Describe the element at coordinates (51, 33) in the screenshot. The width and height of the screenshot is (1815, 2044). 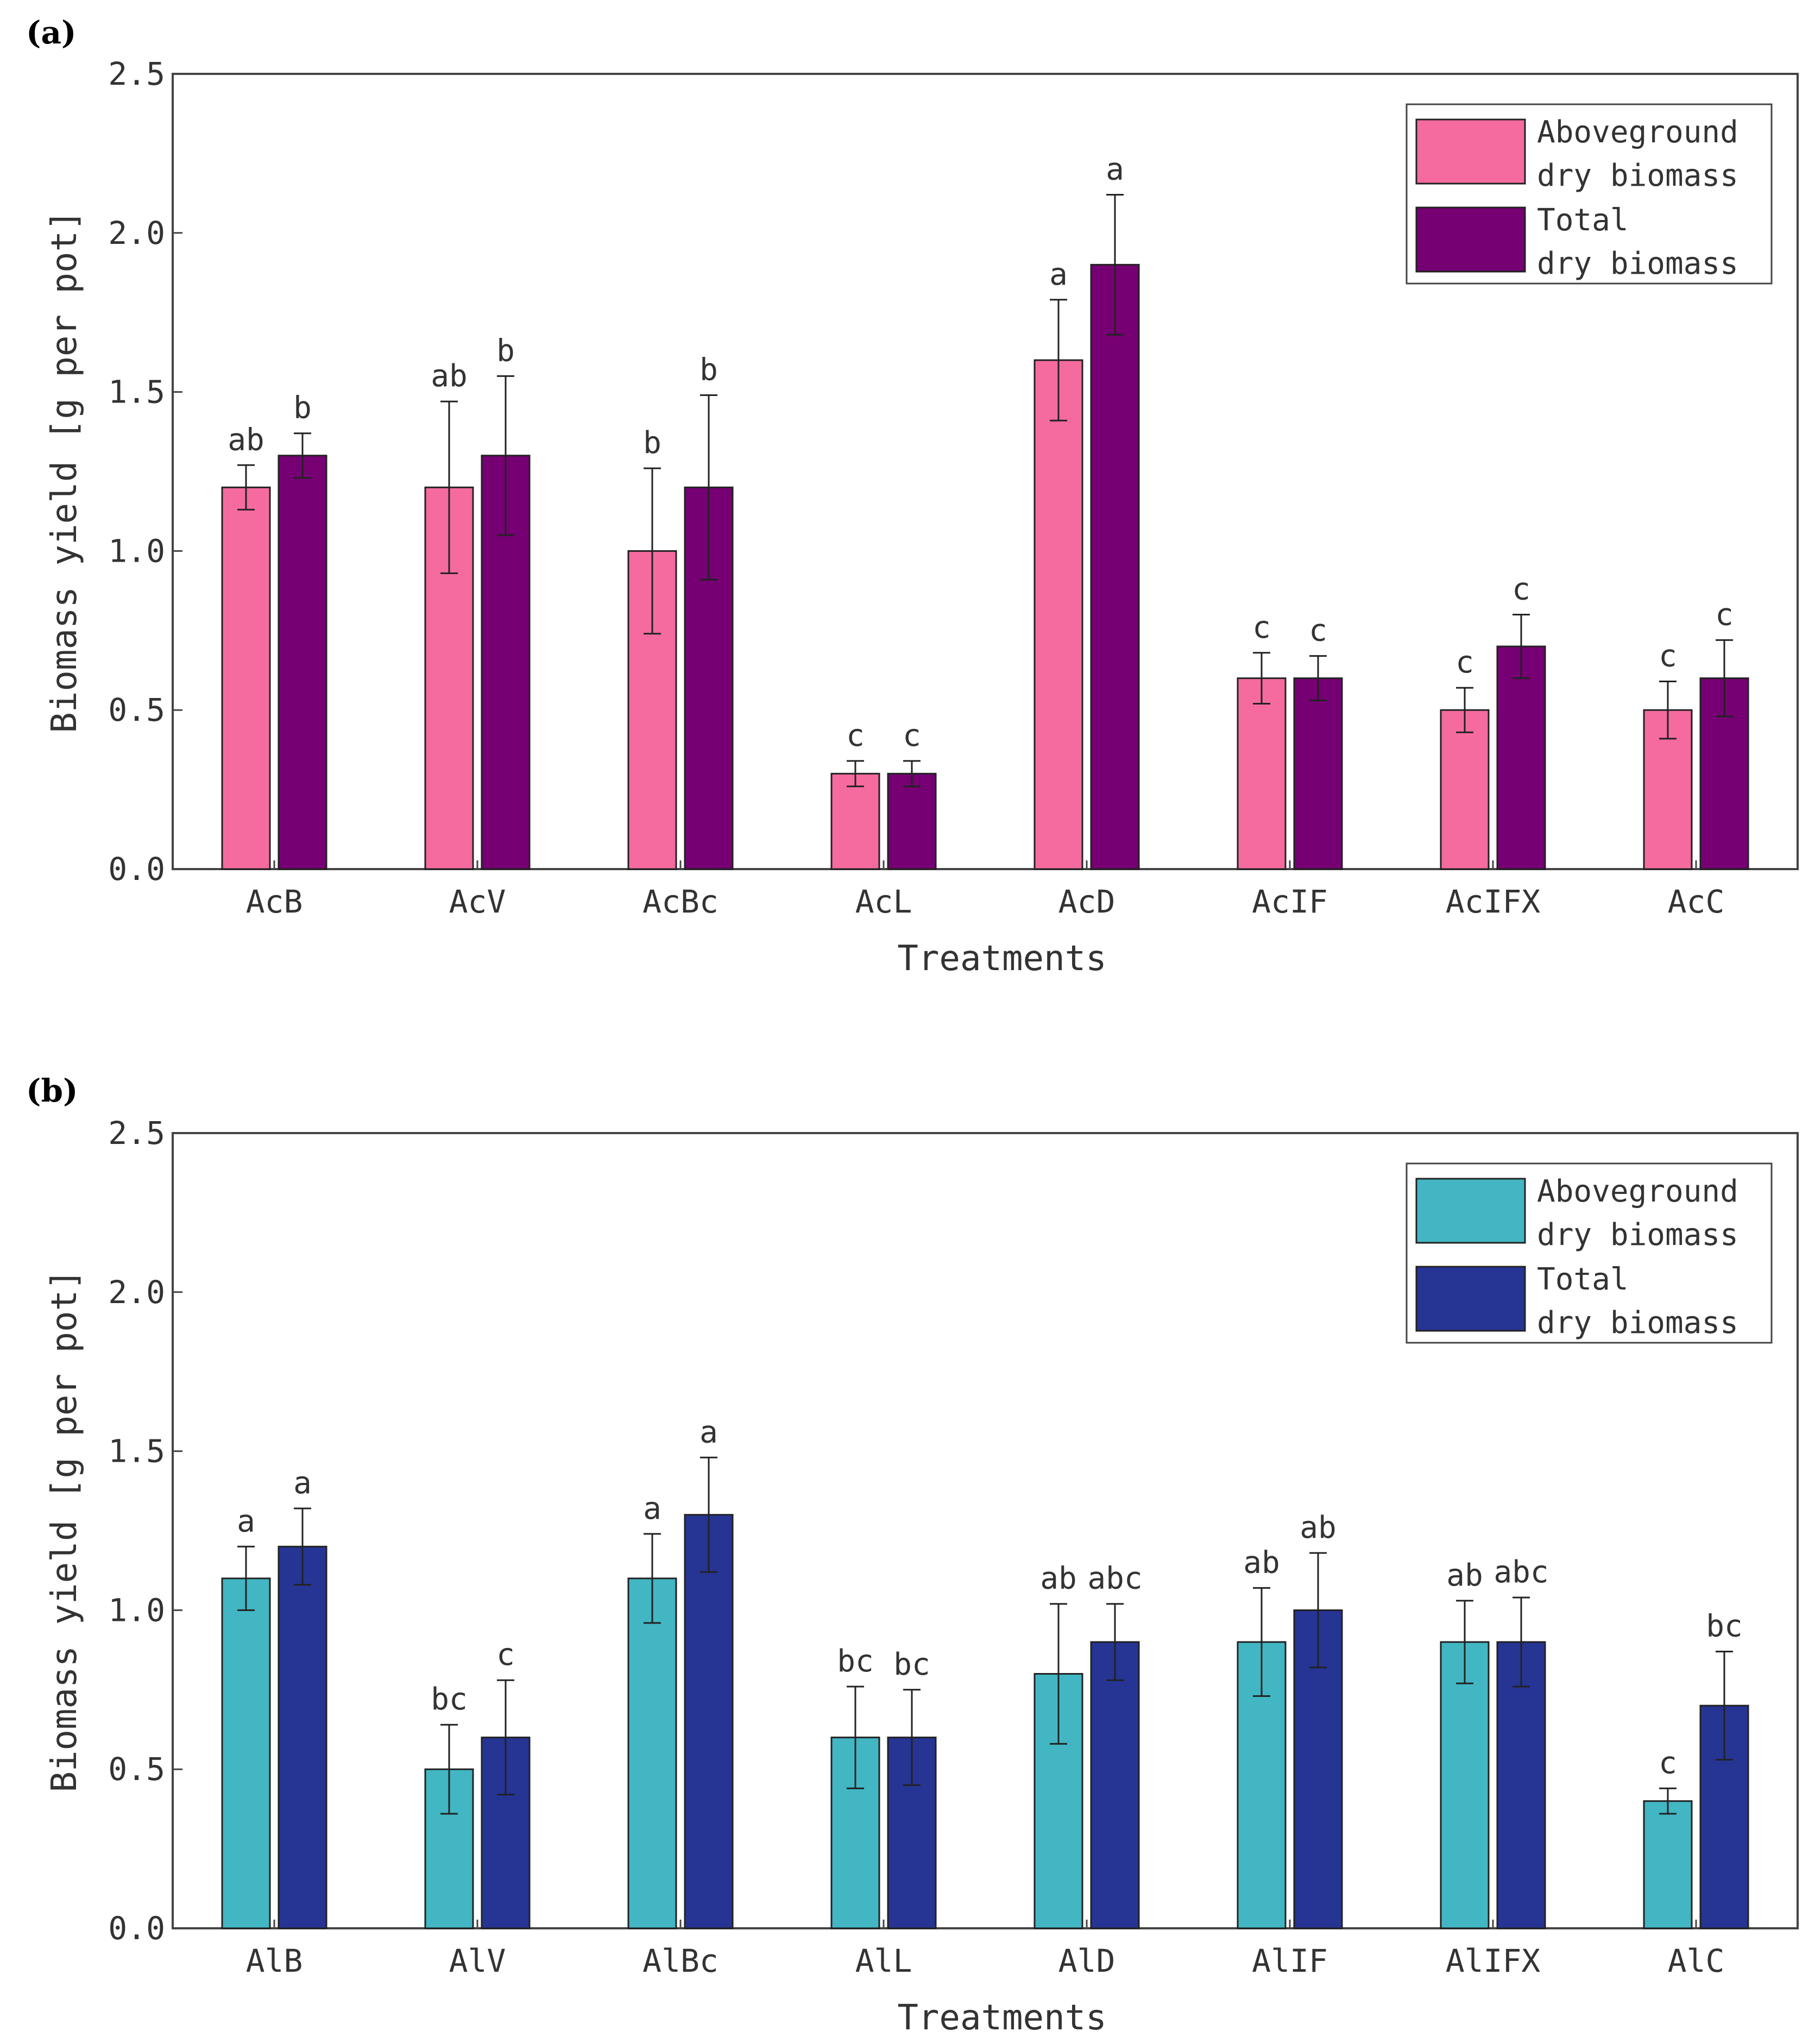
I see `panel-label: (a)` at that location.